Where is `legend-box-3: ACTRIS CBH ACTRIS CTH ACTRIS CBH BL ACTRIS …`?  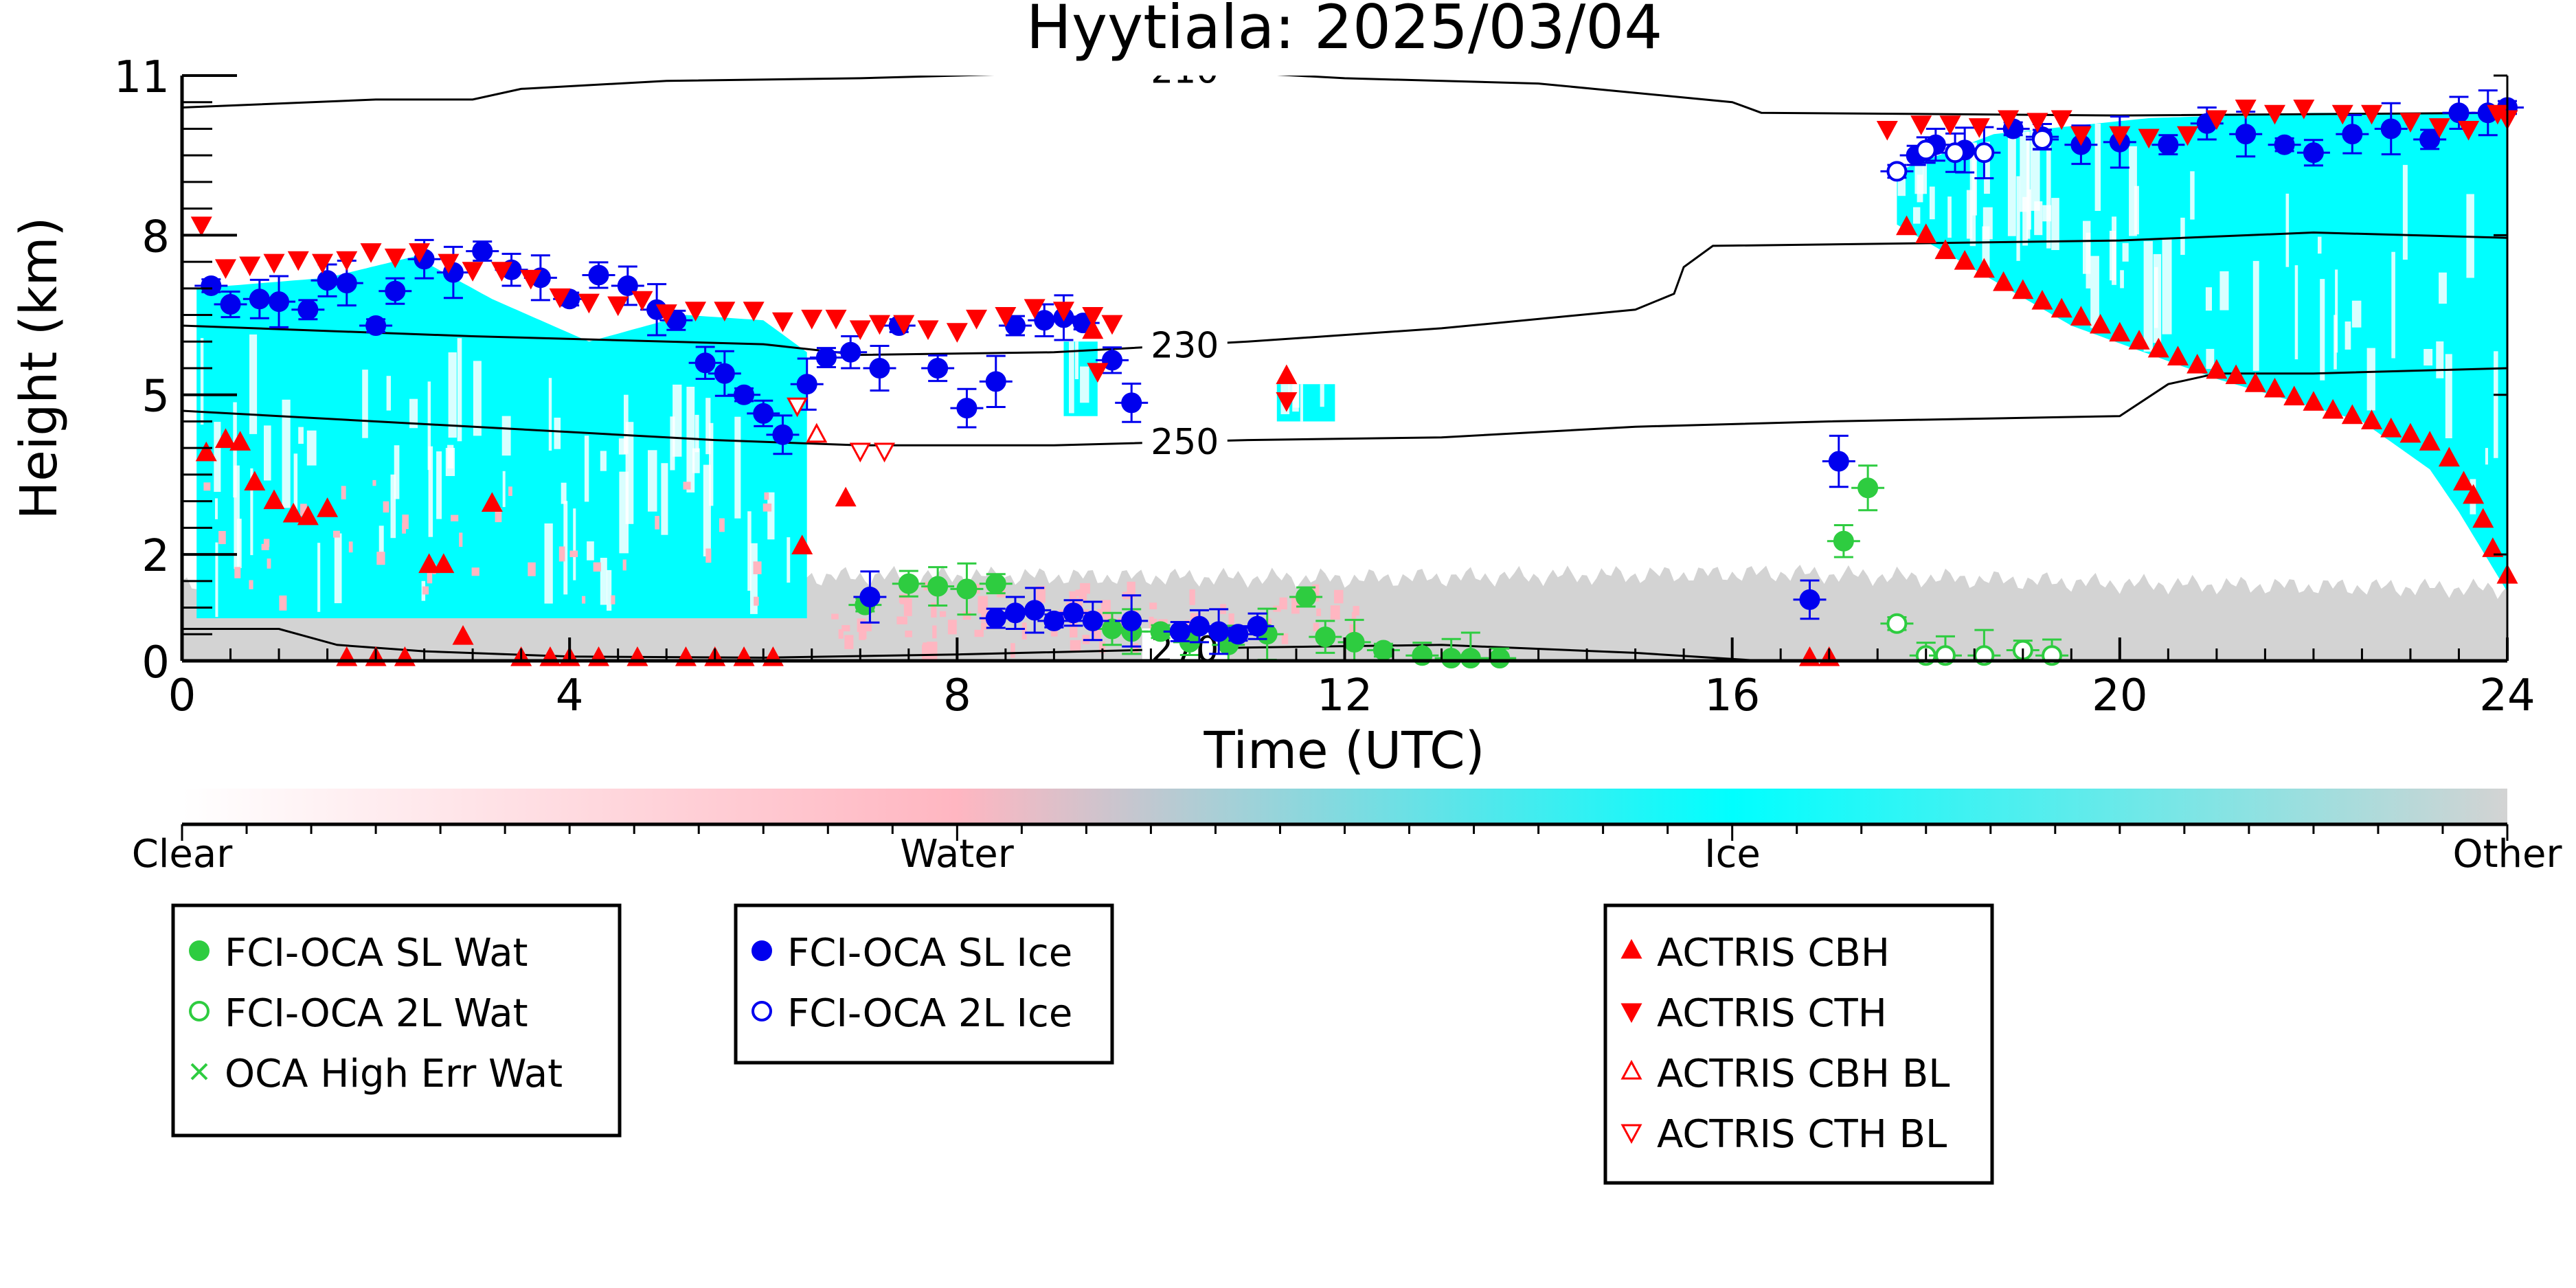 legend-box-3: ACTRIS CBH ACTRIS CTH ACTRIS CBH BL ACTRIS … is located at coordinates (1798, 1044).